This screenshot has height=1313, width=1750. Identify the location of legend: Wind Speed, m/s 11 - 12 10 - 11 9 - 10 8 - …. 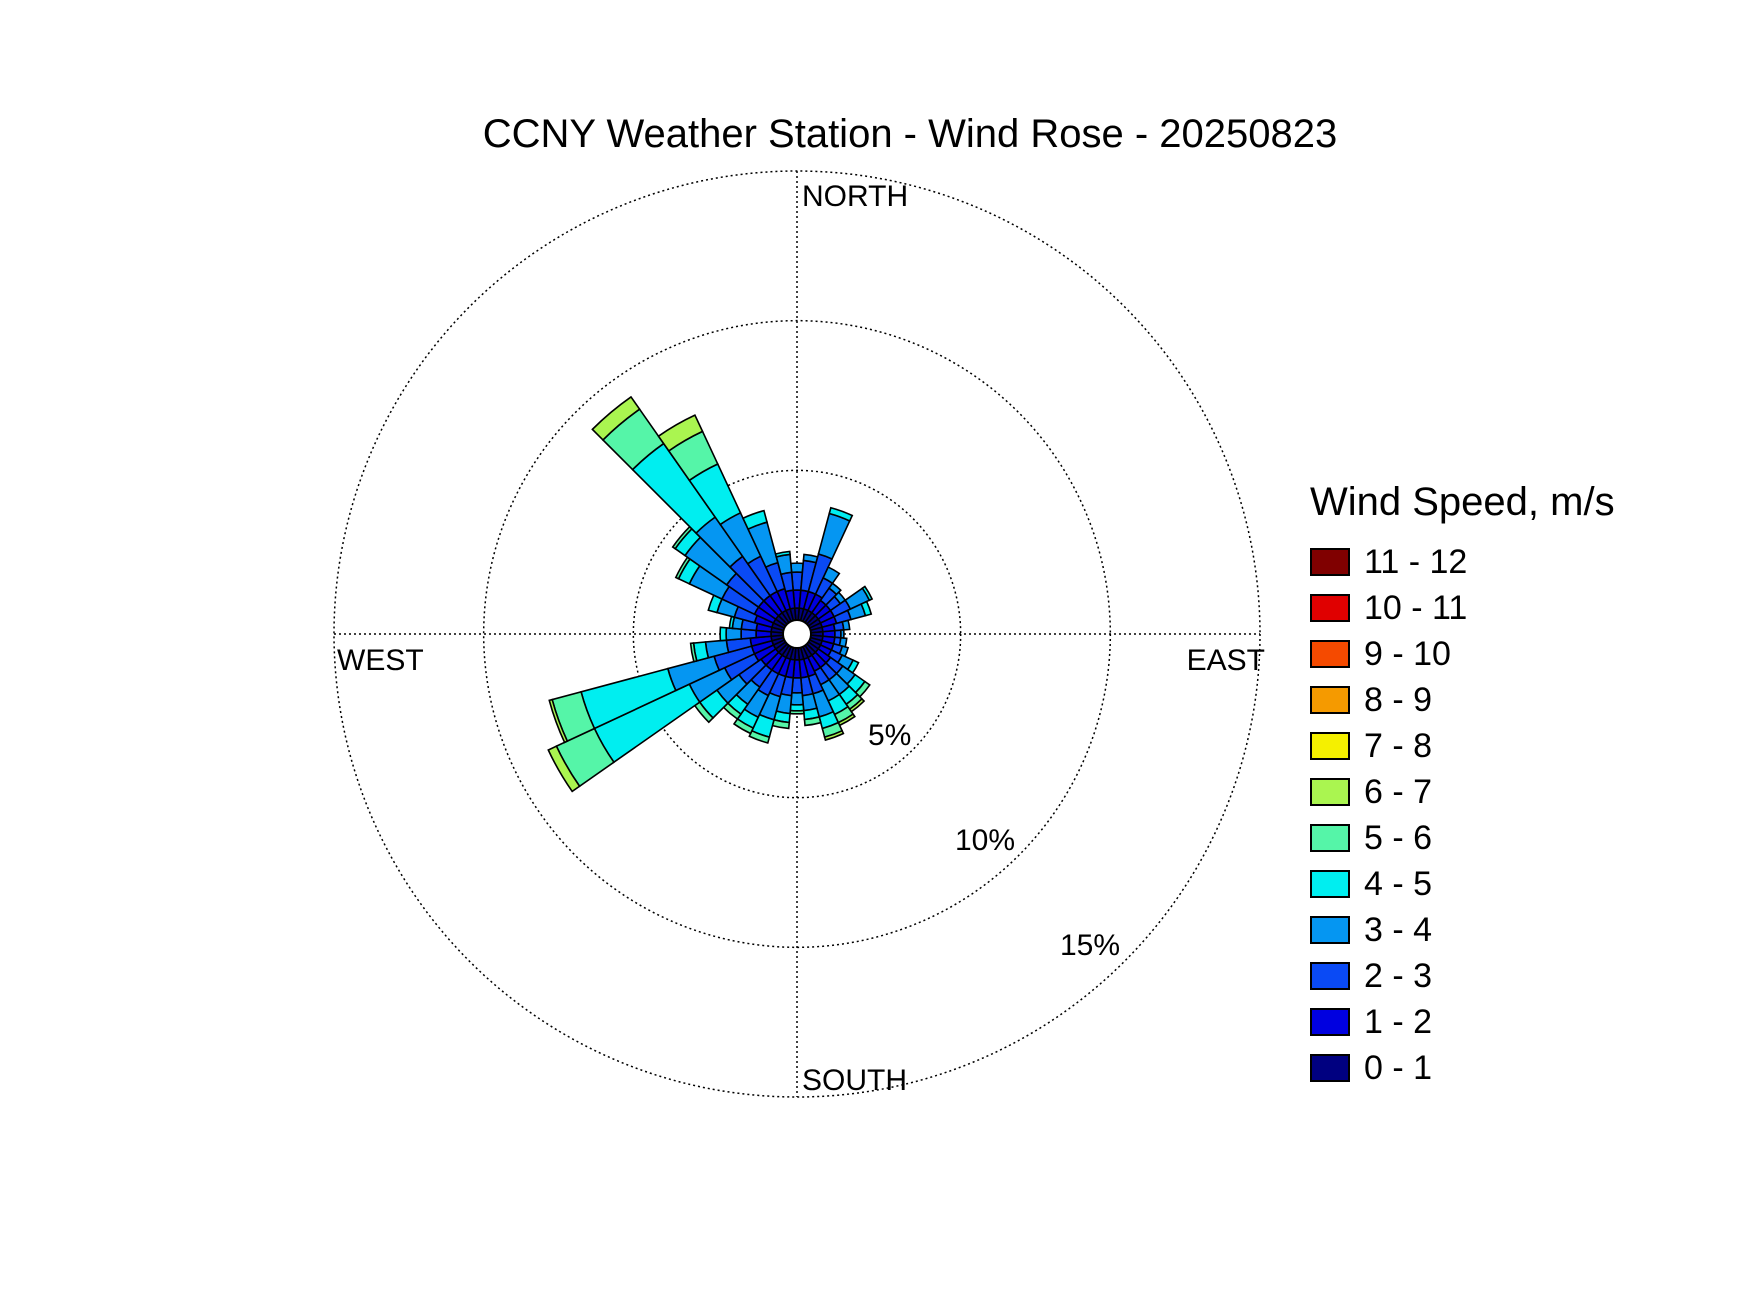
(1520, 785).